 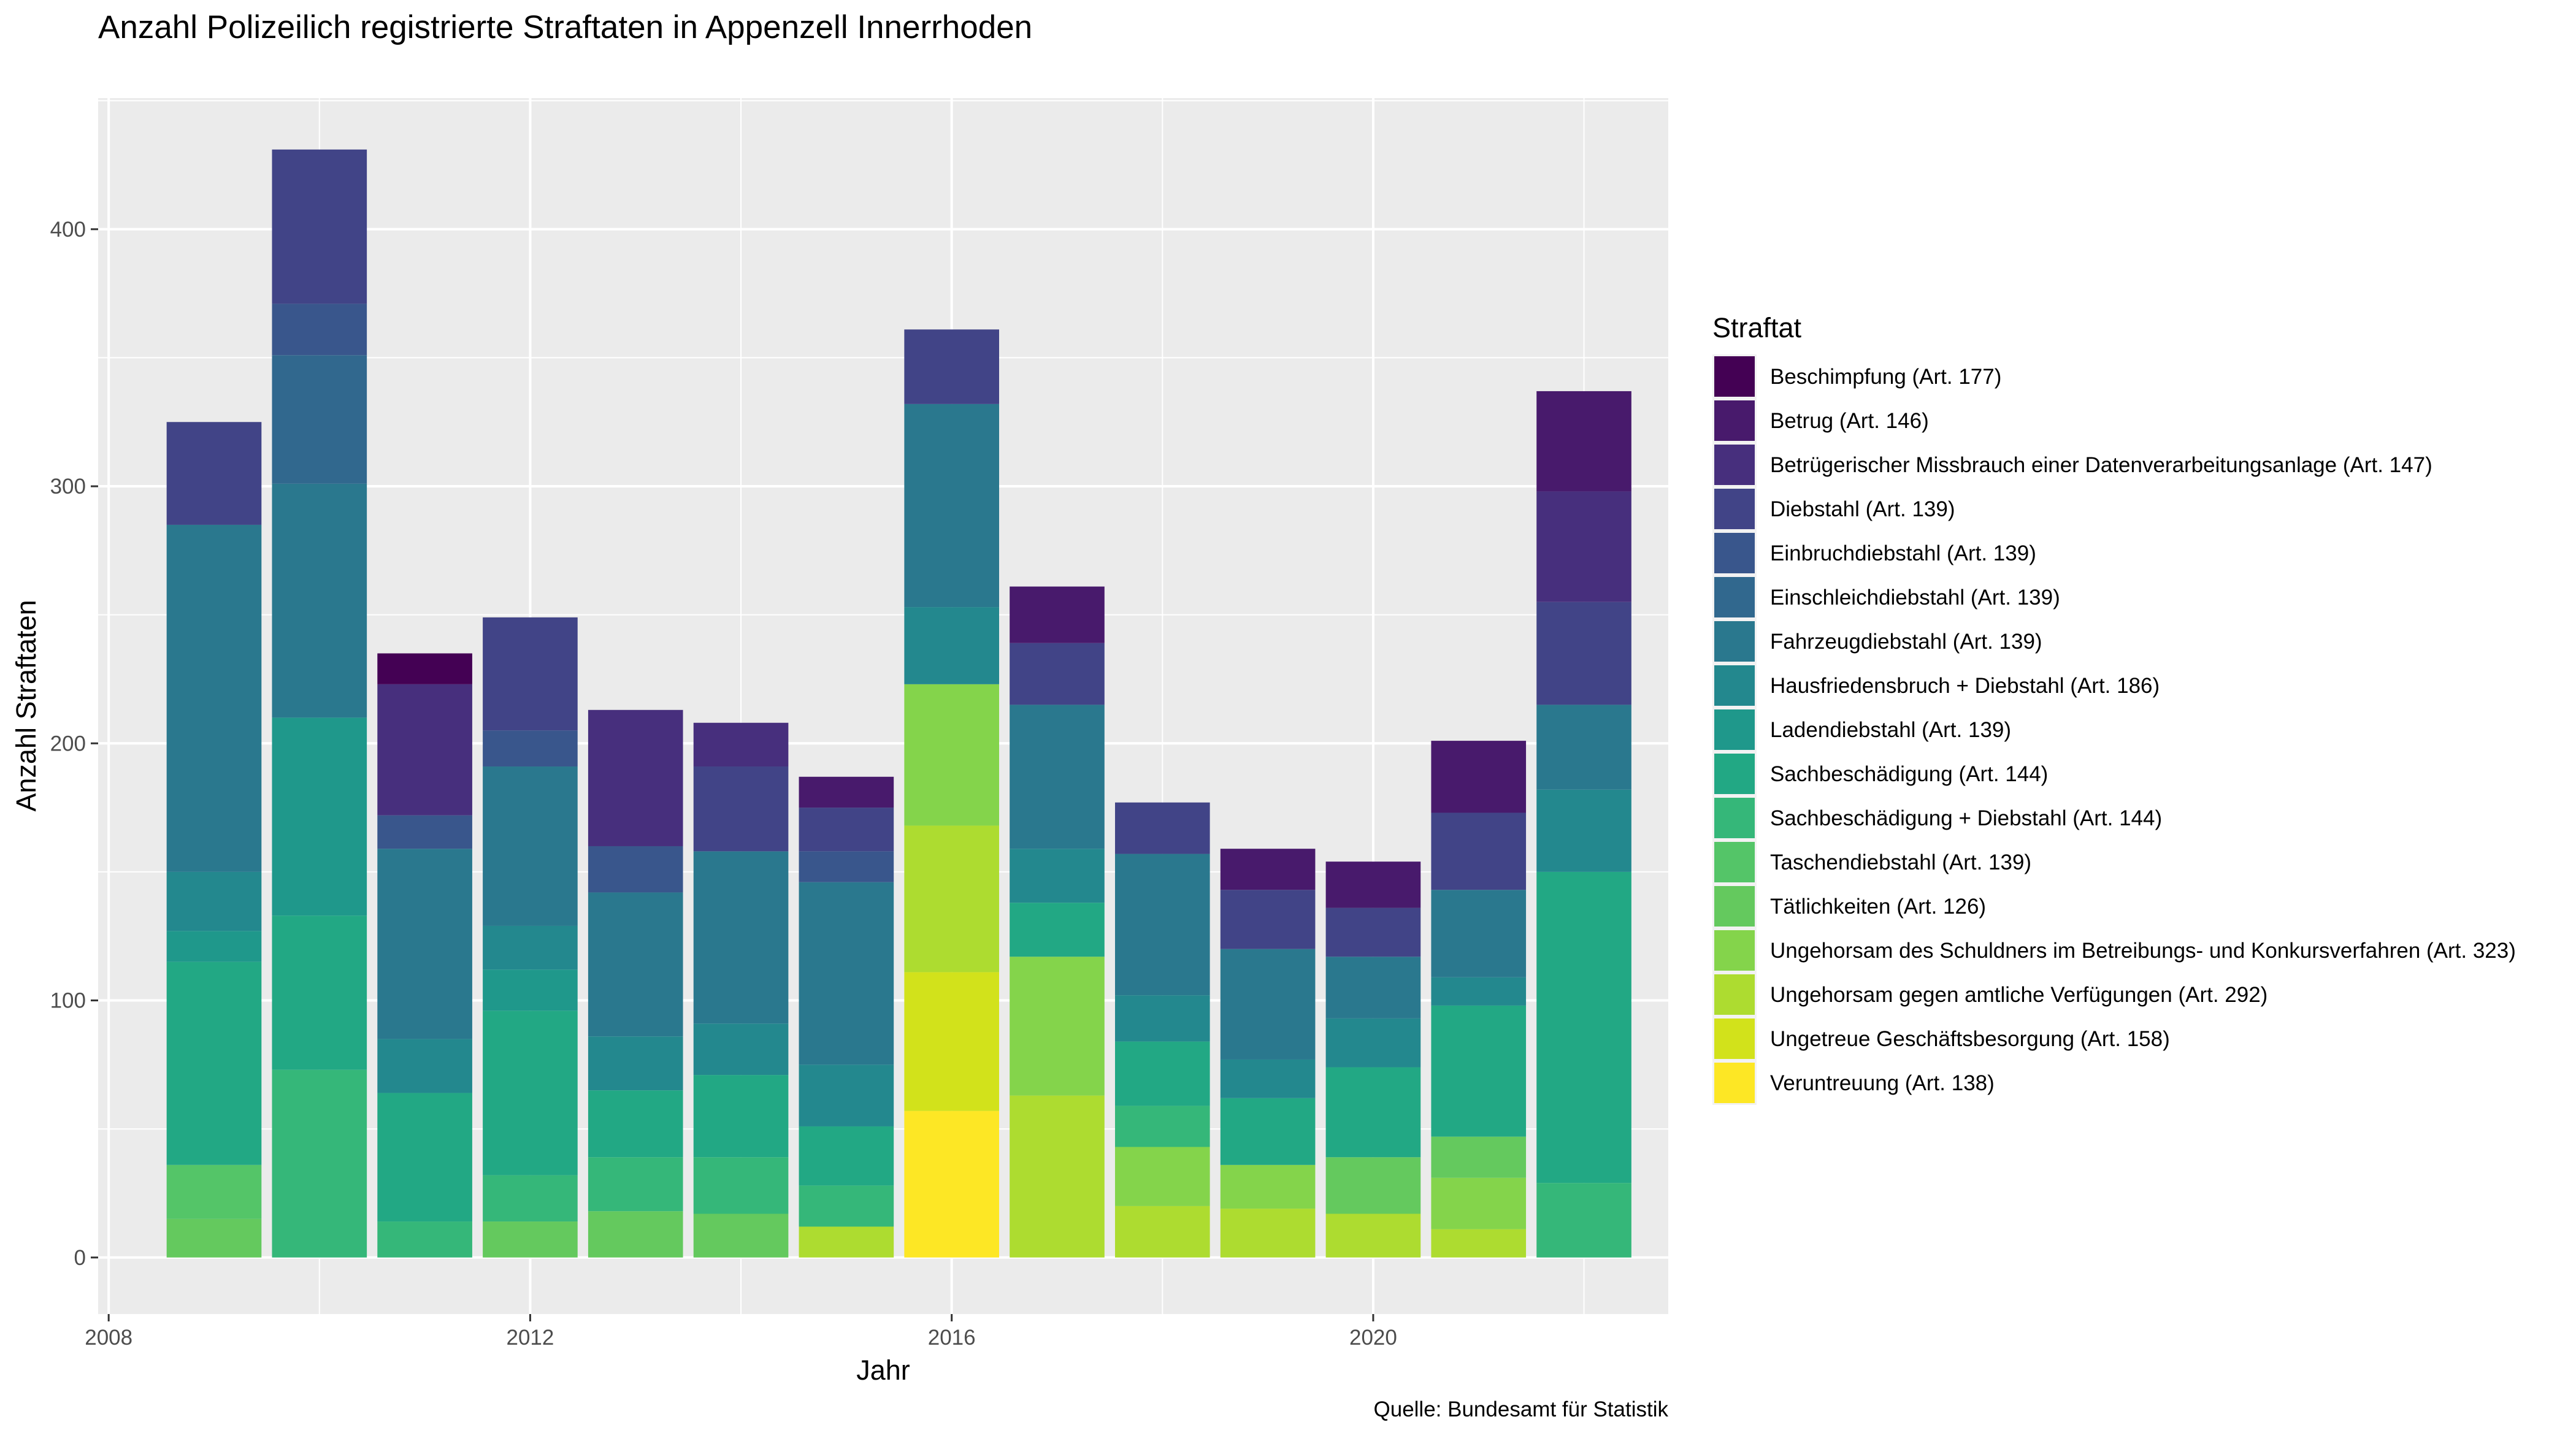 What do you see at coordinates (68, 487) in the screenshot?
I see `y-tick-label: 300` at bounding box center [68, 487].